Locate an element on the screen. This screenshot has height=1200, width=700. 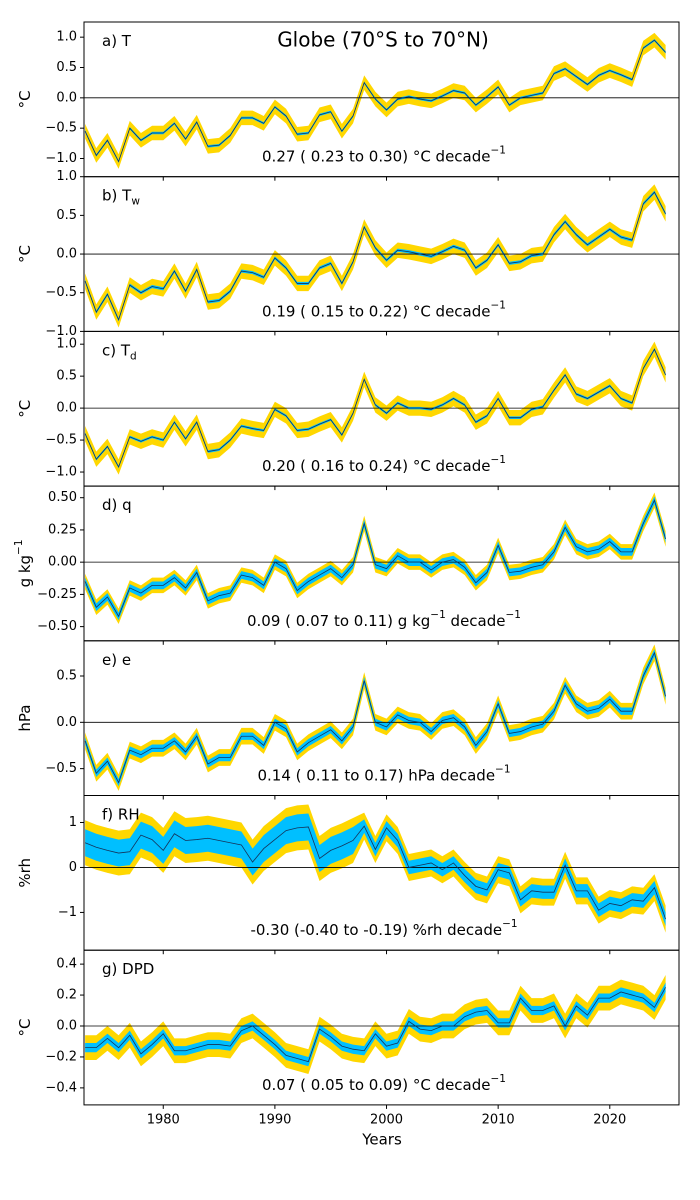
panel-label-part: a) T is located at coordinates (117, 41).